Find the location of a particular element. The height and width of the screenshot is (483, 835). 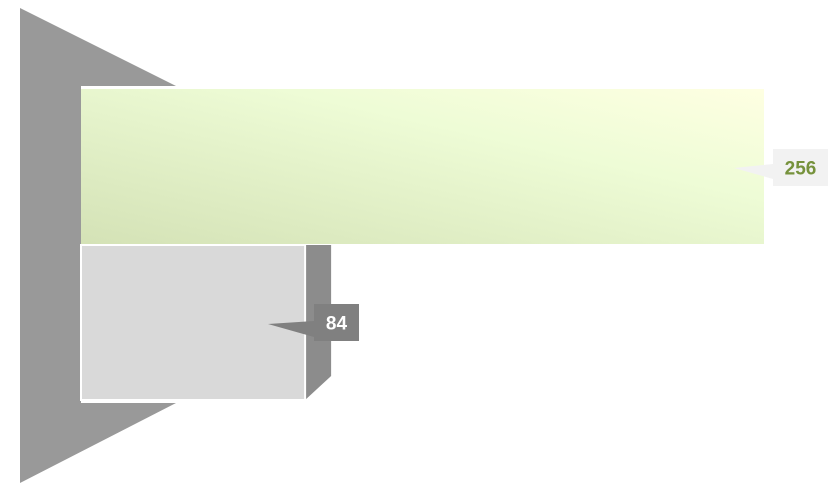

data-label: 256 is located at coordinates (801, 169).